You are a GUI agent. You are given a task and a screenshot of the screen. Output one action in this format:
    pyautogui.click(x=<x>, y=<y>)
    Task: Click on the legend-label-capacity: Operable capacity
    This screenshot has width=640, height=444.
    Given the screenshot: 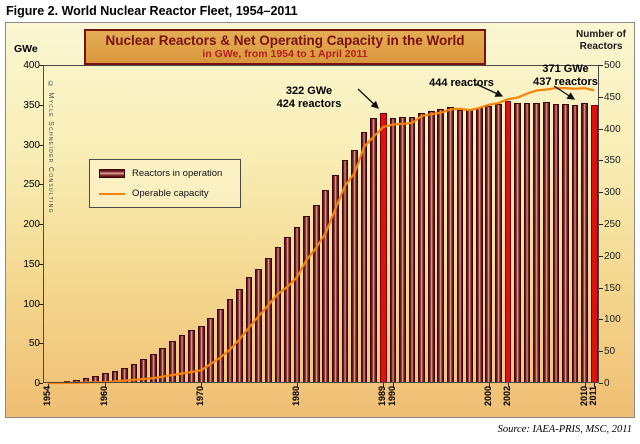 What is the action you would take?
    pyautogui.click(x=170, y=193)
    